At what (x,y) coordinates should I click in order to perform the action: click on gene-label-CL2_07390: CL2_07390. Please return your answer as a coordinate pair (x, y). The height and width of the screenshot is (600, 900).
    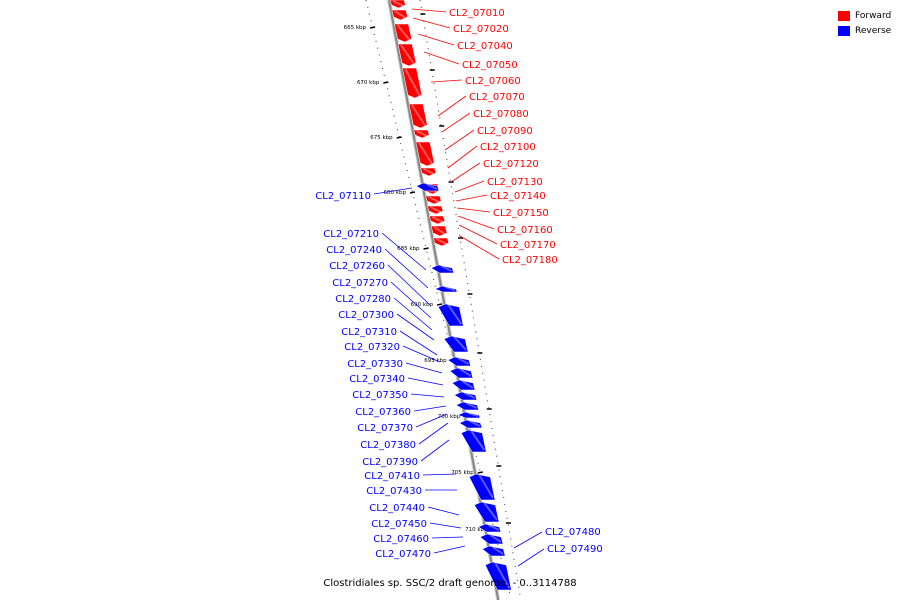
    Looking at the image, I should click on (390, 462).